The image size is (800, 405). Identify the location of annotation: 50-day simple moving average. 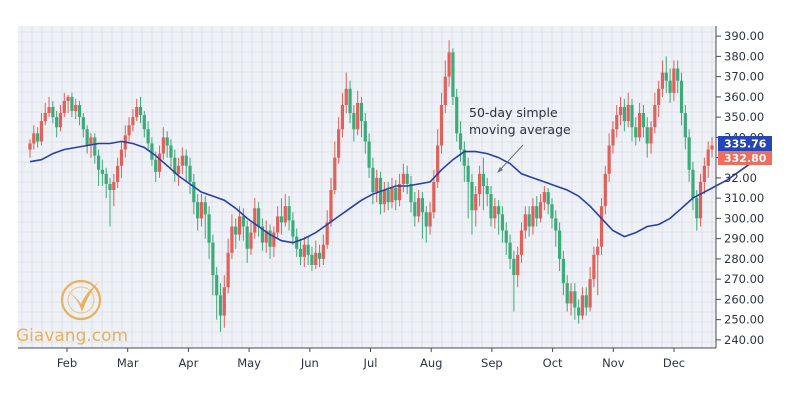
(520, 139).